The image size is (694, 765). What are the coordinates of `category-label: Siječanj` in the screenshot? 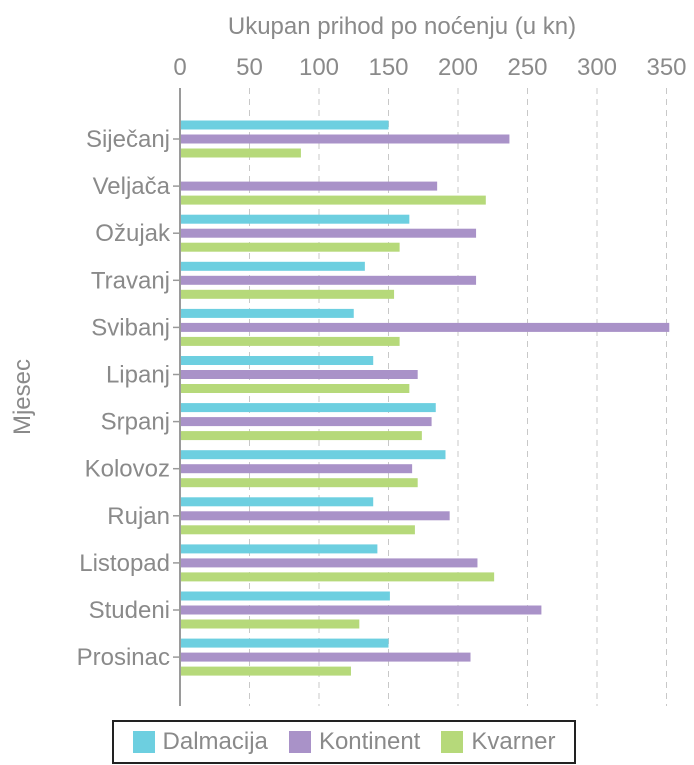 It's located at (128, 139).